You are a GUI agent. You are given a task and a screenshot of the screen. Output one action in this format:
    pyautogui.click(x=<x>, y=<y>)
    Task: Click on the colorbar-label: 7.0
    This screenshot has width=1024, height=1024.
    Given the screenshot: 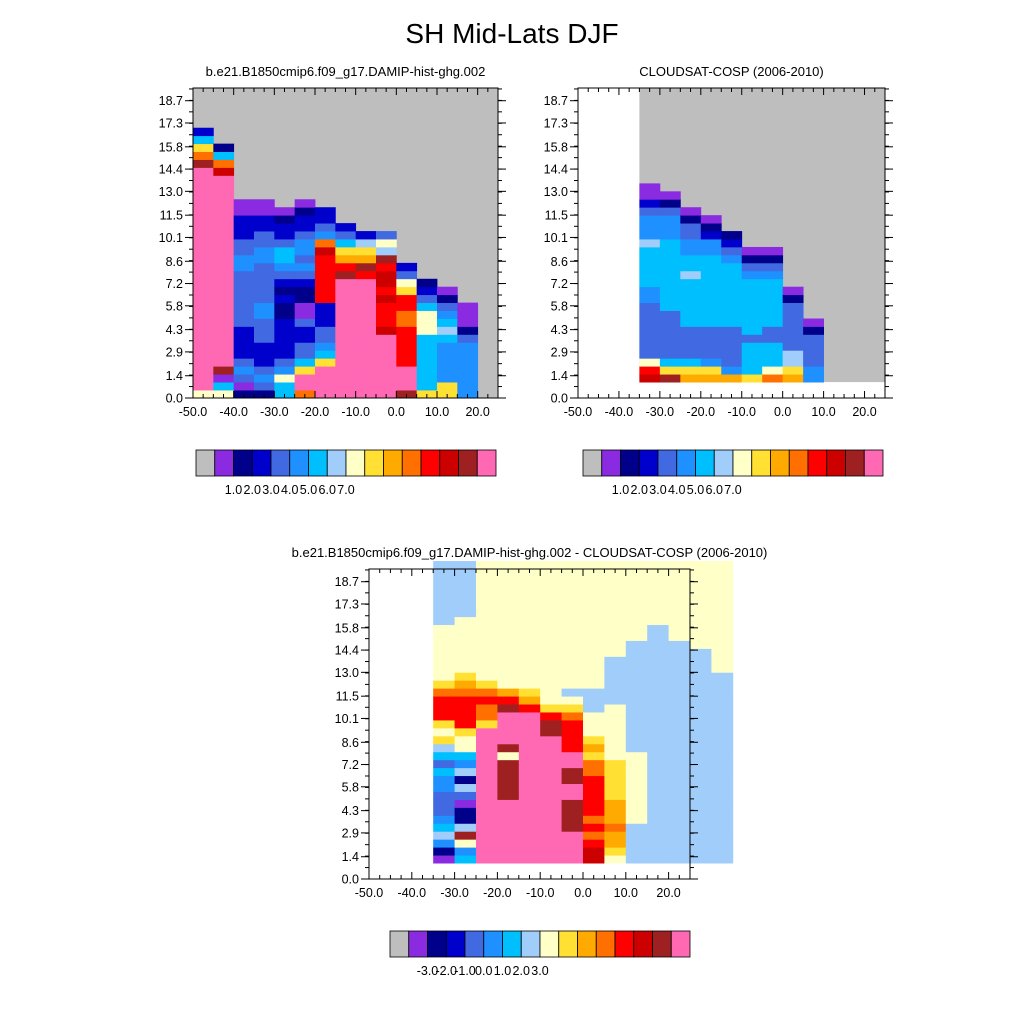 What is the action you would take?
    pyautogui.click(x=732, y=490)
    